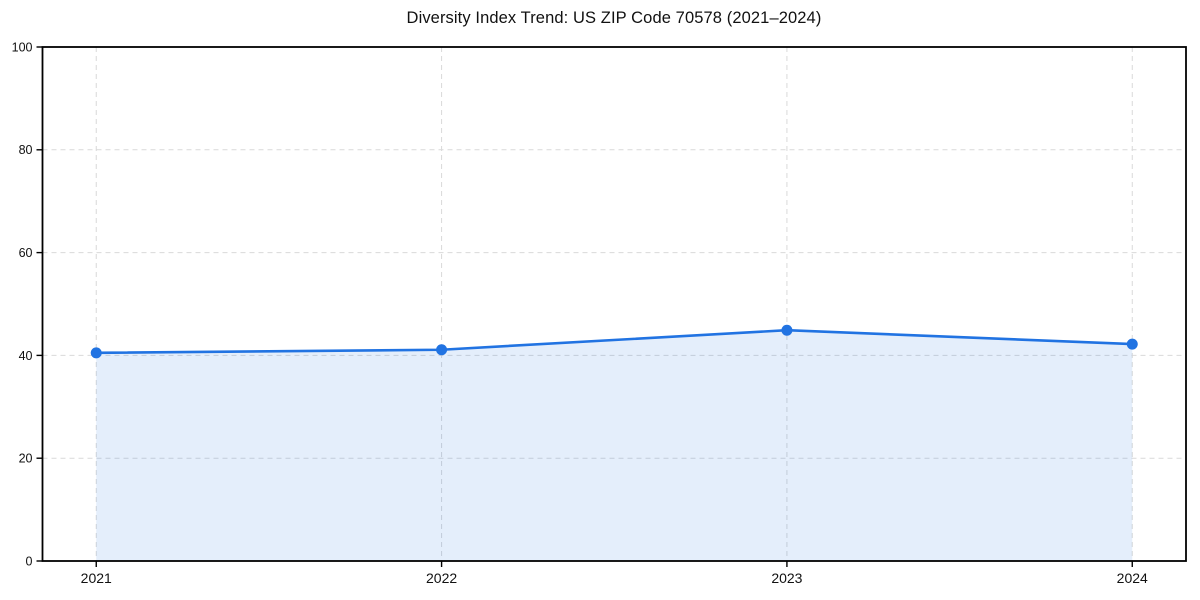 This screenshot has height=600, width=1200. What do you see at coordinates (96, 578) in the screenshot?
I see `x-tick-label: 2021` at bounding box center [96, 578].